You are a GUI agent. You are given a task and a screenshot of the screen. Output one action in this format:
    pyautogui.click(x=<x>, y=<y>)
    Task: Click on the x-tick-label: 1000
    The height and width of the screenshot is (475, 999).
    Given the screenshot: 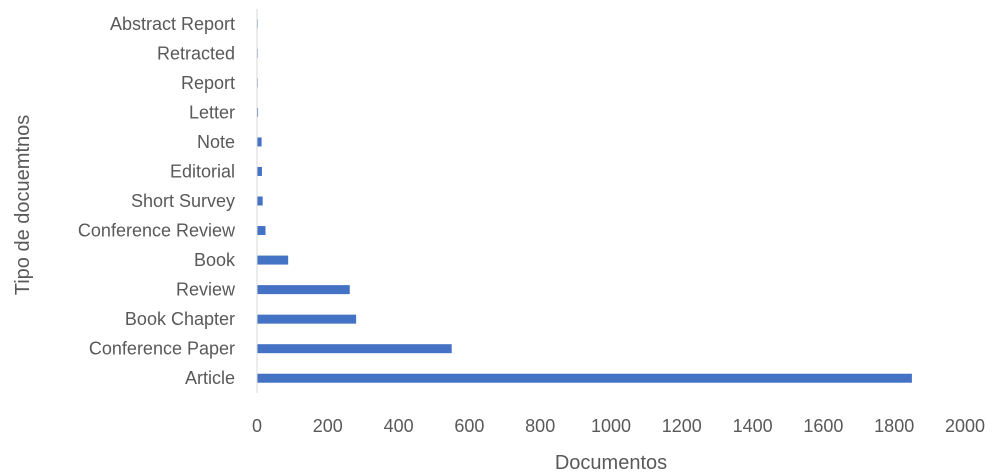 What is the action you would take?
    pyautogui.click(x=611, y=426)
    